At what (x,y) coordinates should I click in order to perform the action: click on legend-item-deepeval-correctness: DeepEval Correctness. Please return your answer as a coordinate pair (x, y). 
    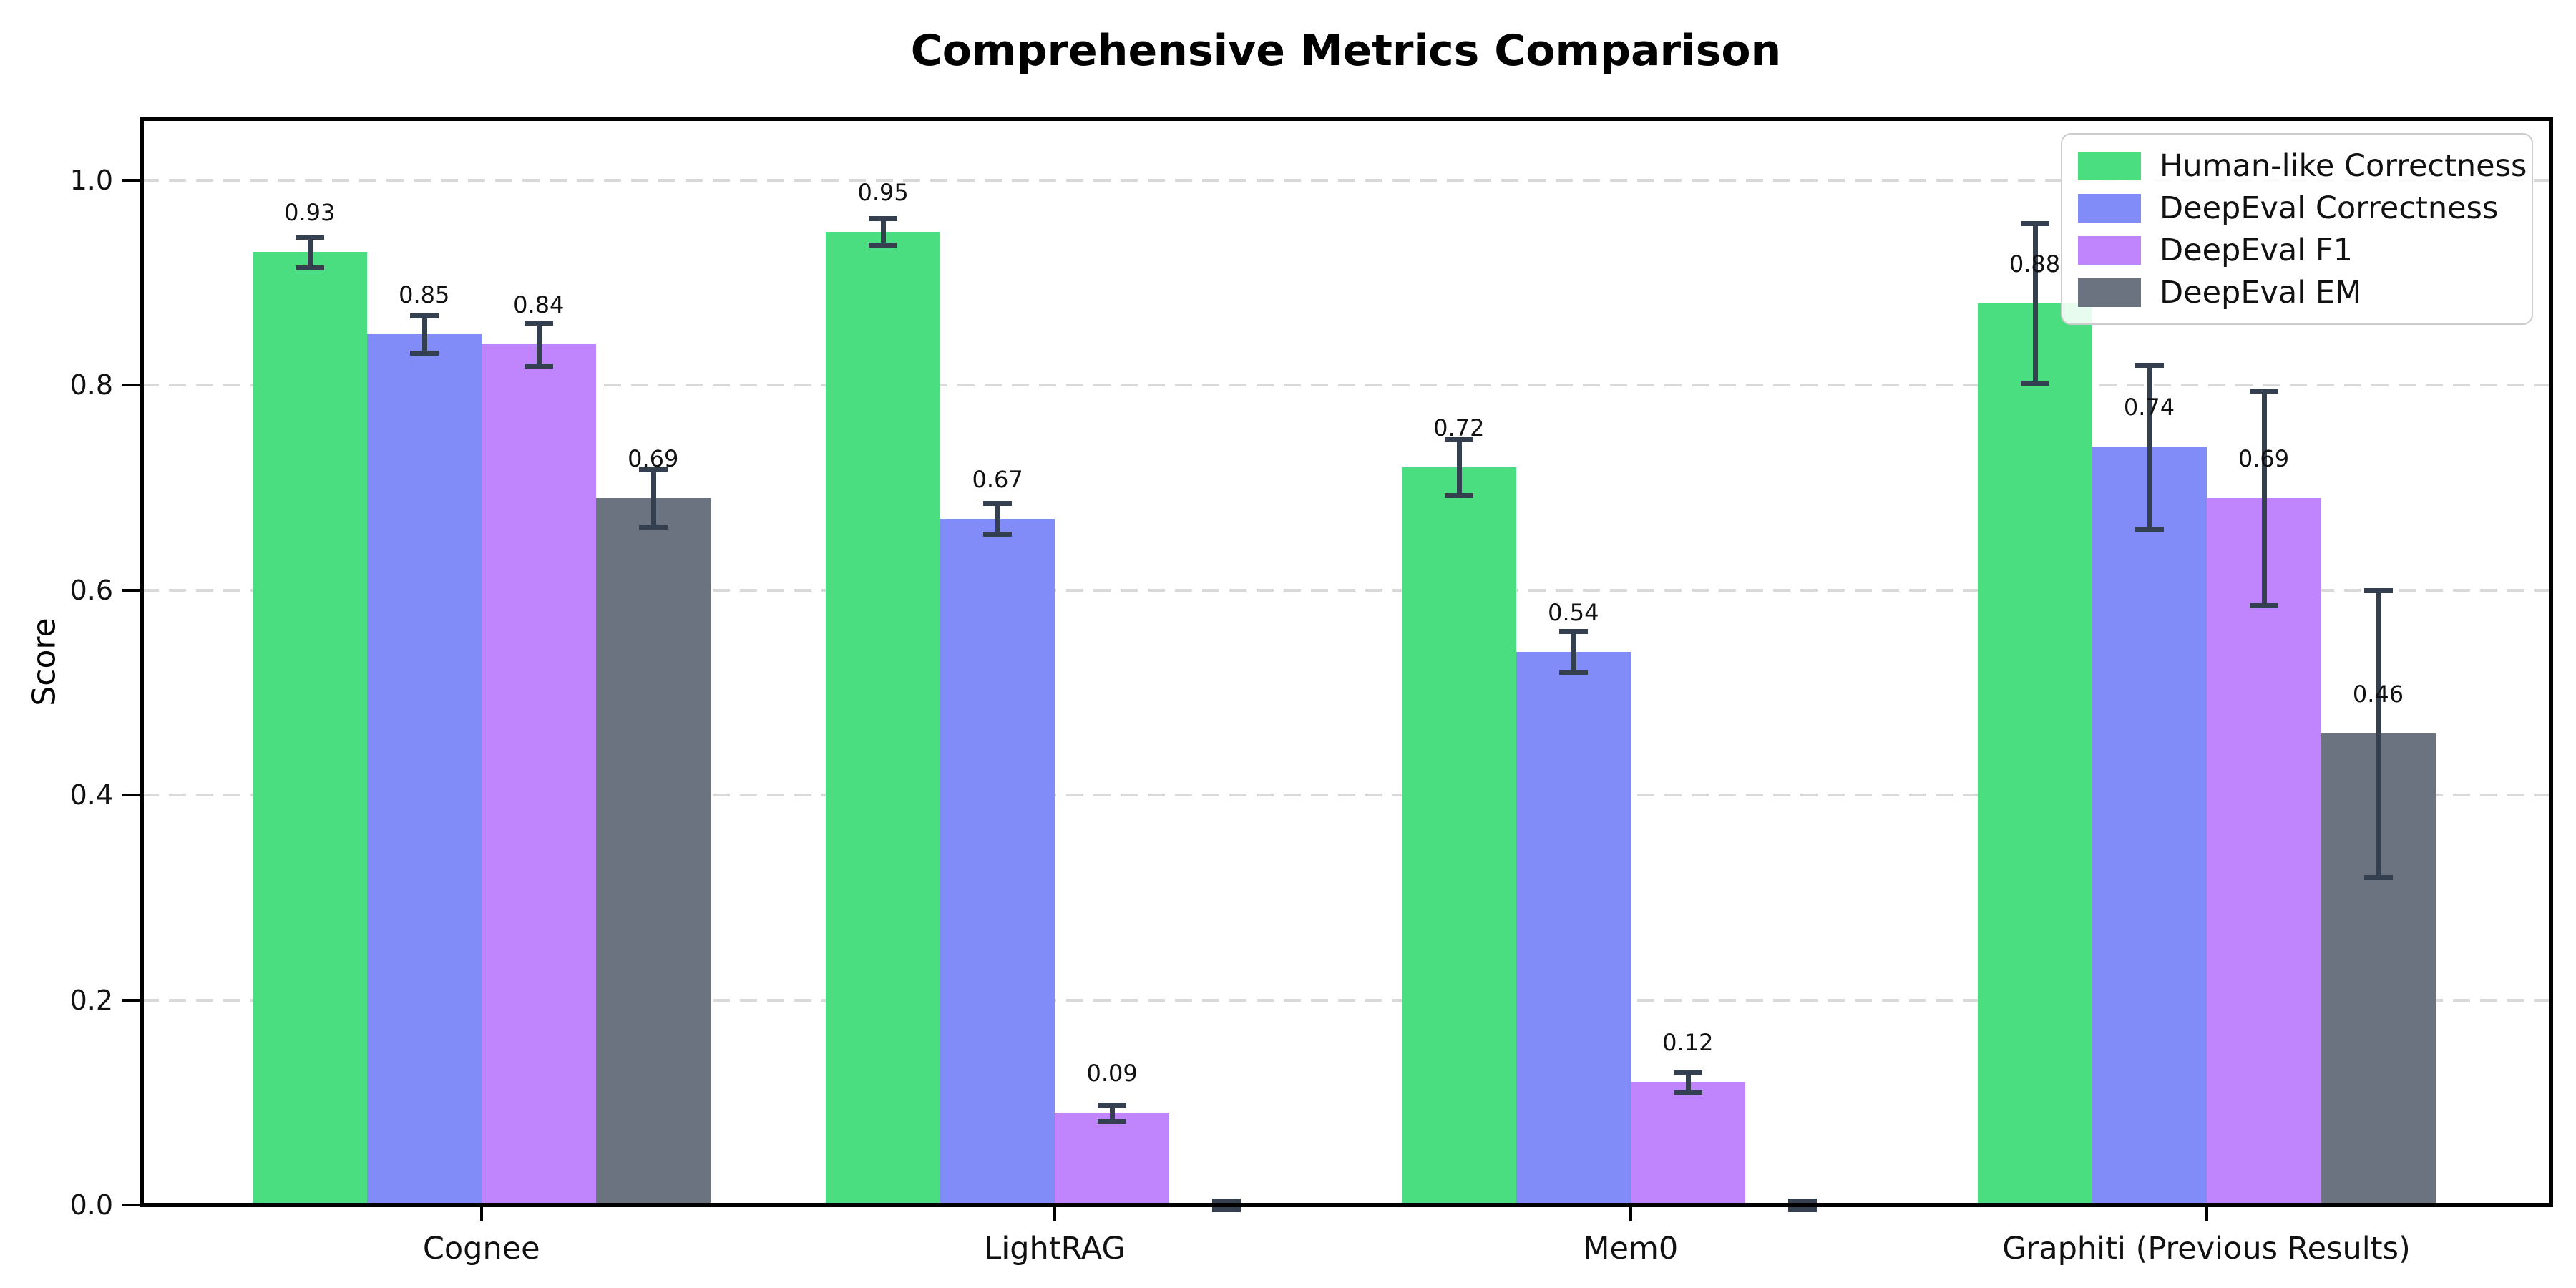
    Looking at the image, I should click on (2297, 208).